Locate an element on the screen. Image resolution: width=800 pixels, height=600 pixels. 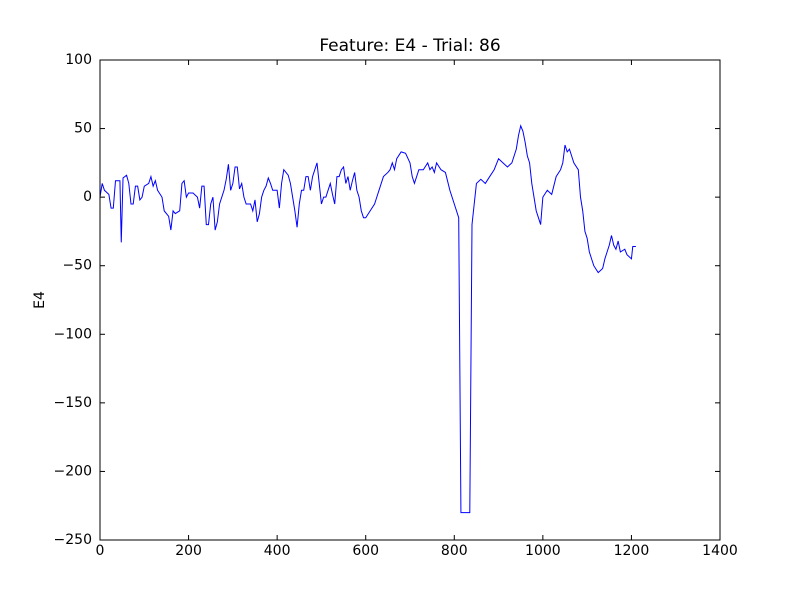
x-tick-label: 600 is located at coordinates (365, 551).